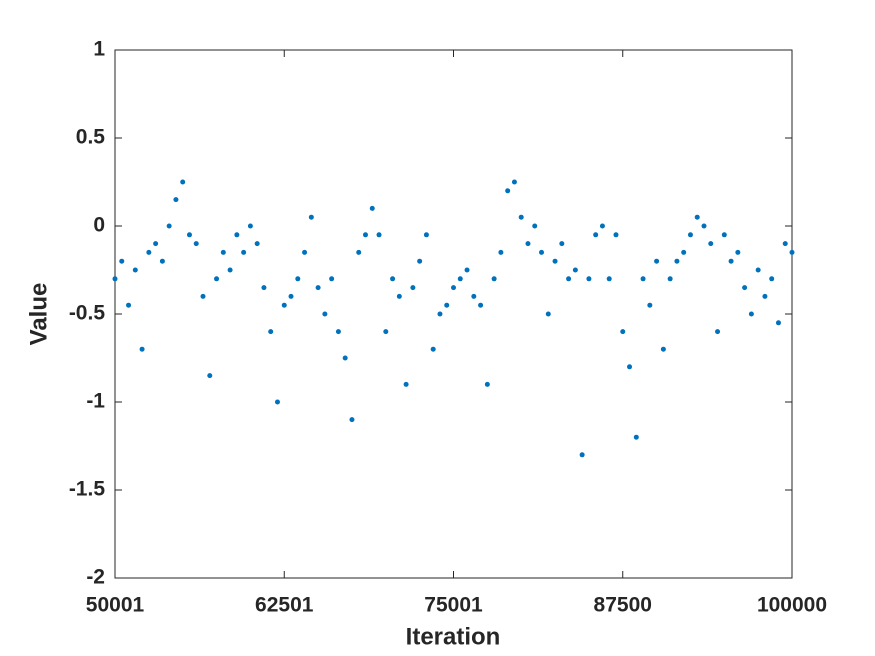 This screenshot has height=656, width=875. I want to click on y-tick-label: -1.5, so click(87, 489).